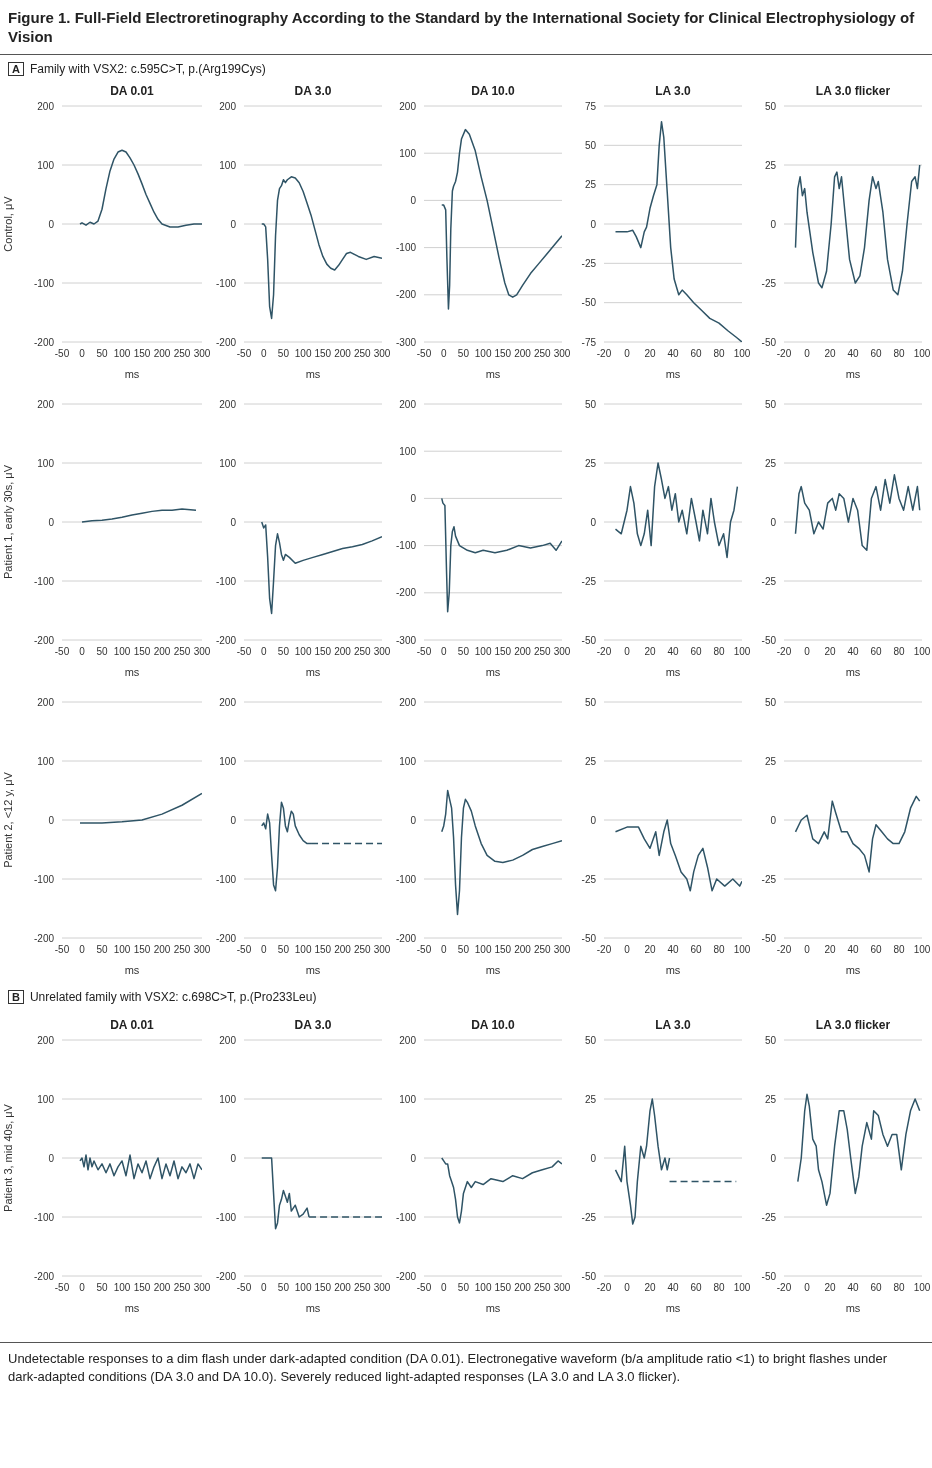 Image resolution: width=932 pixels, height=1468 pixels. I want to click on y-tick-label: -300, so click(406, 342).